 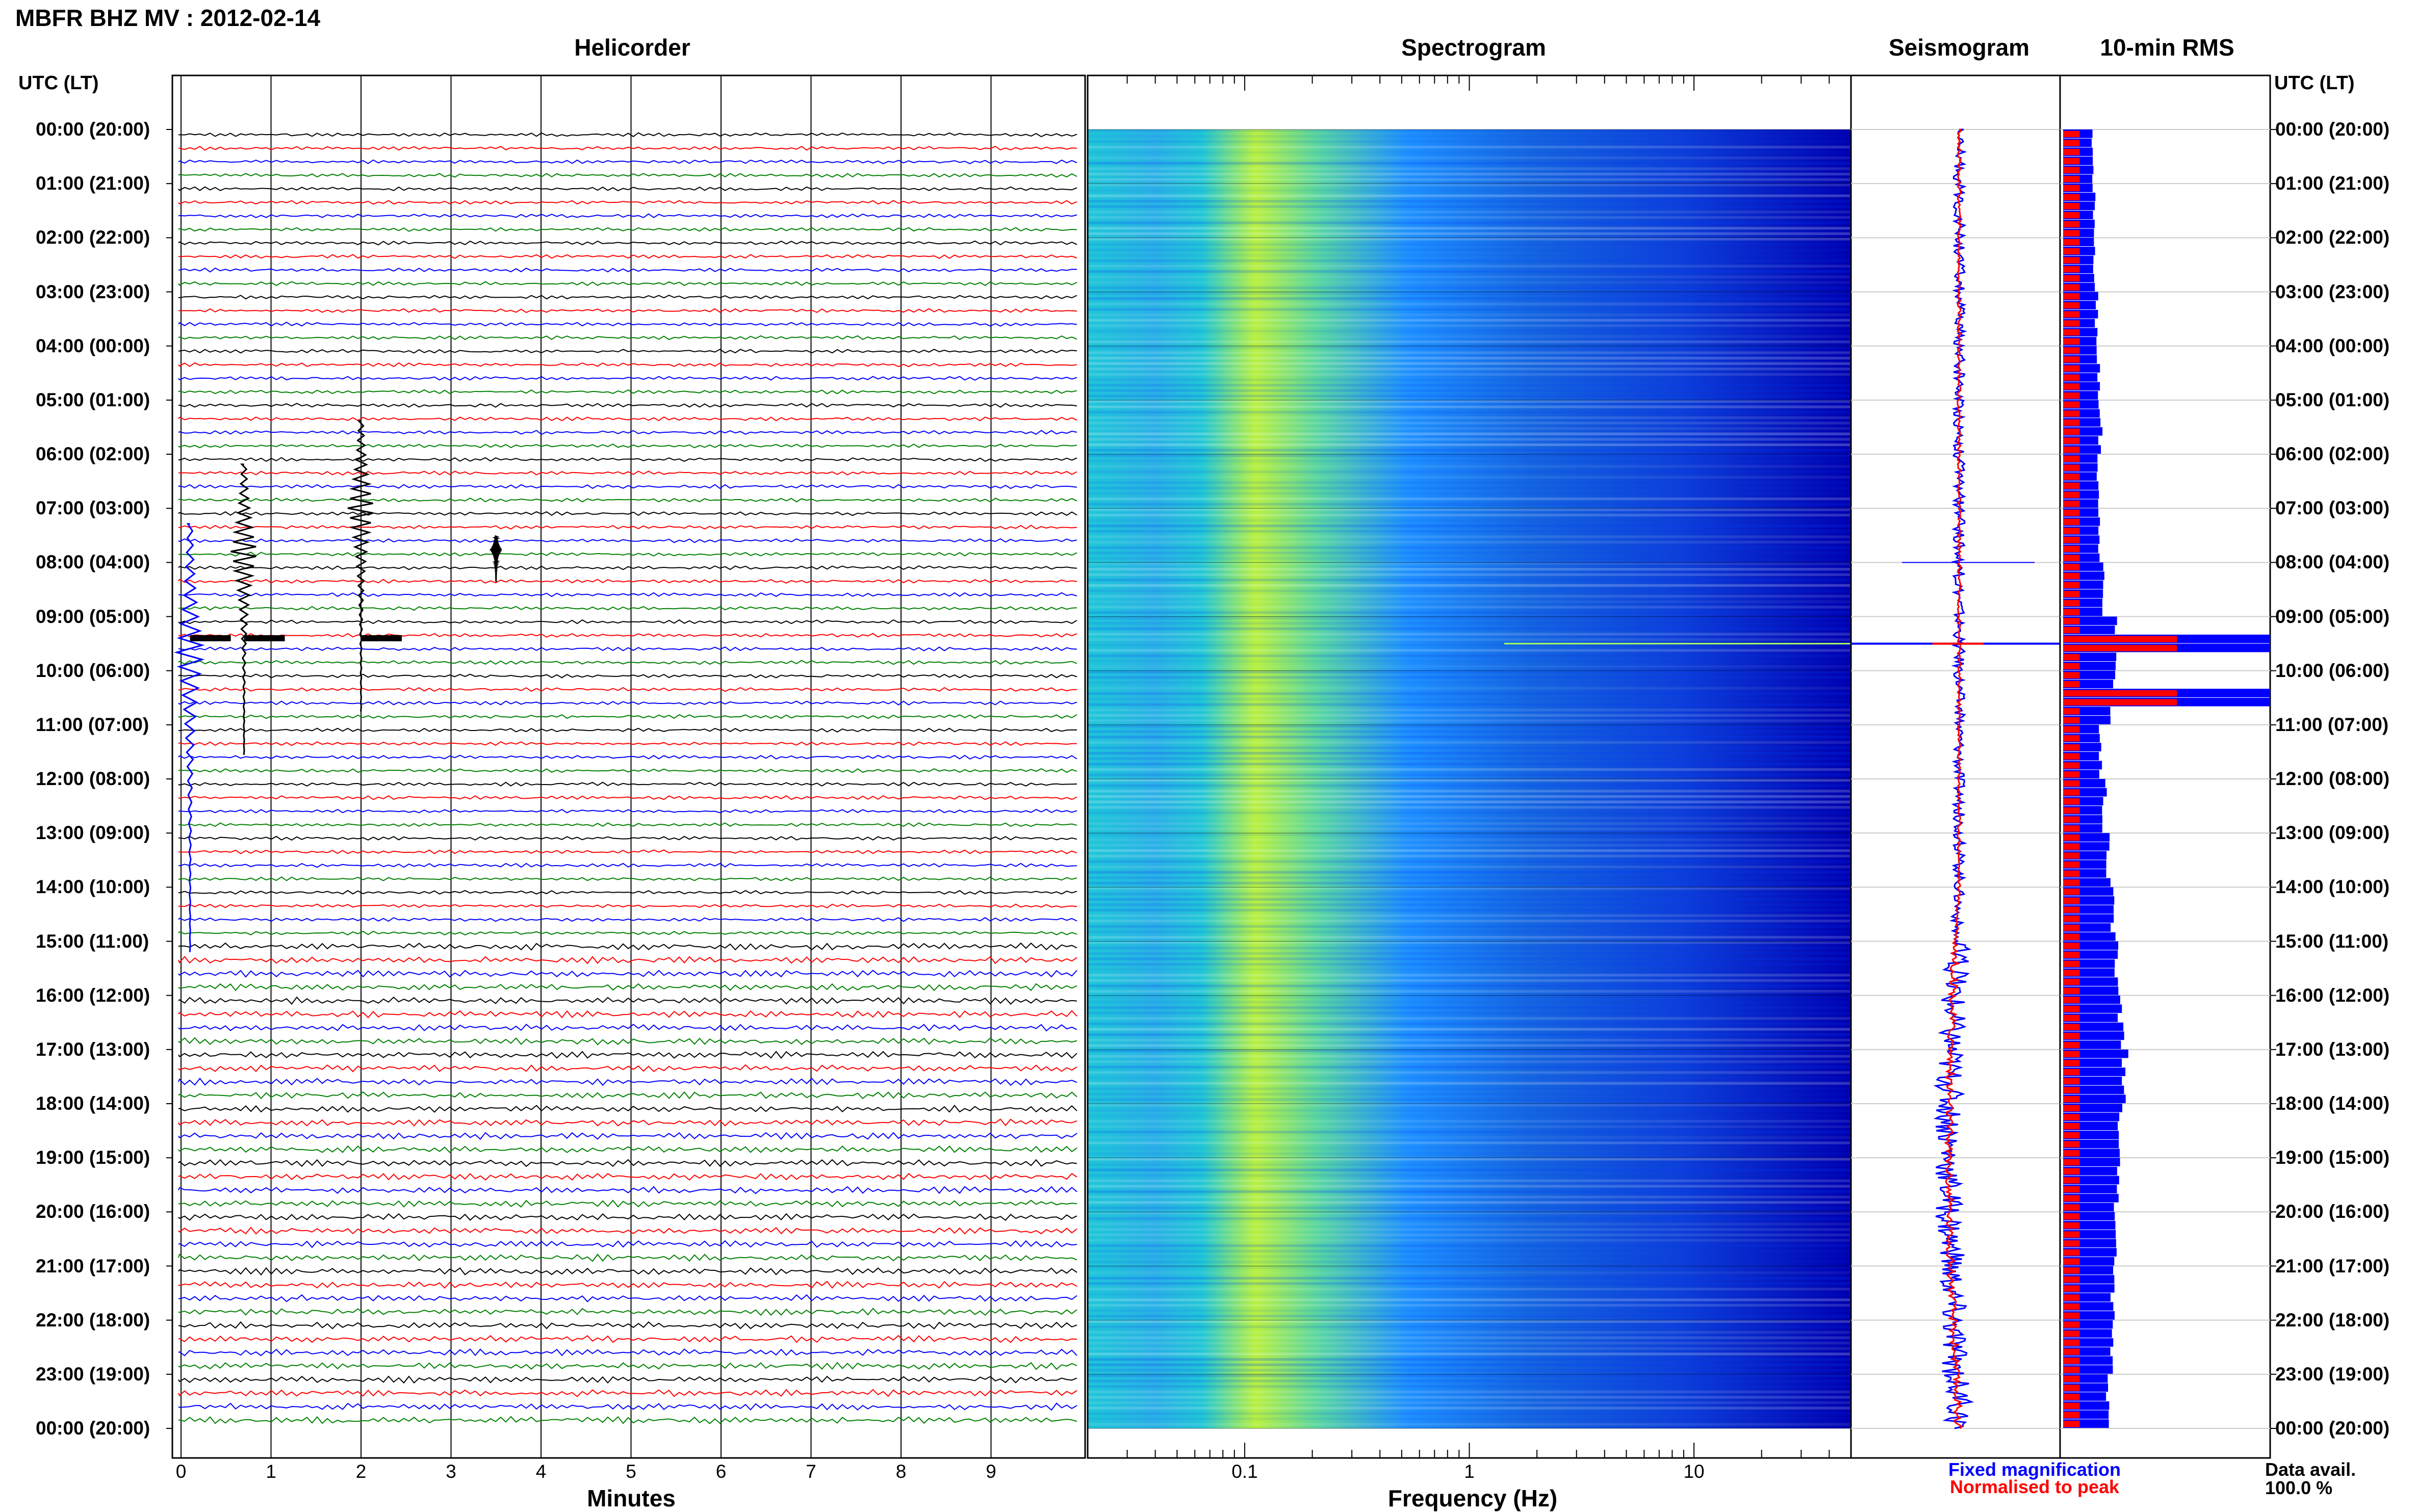 What do you see at coordinates (93, 1211) in the screenshot?
I see `time-label-left: 20:00 (16:00)` at bounding box center [93, 1211].